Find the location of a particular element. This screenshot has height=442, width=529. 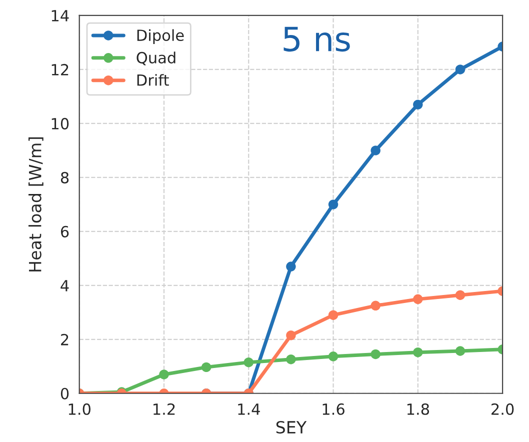

y-tick-label: 10 is located at coordinates (60, 124).